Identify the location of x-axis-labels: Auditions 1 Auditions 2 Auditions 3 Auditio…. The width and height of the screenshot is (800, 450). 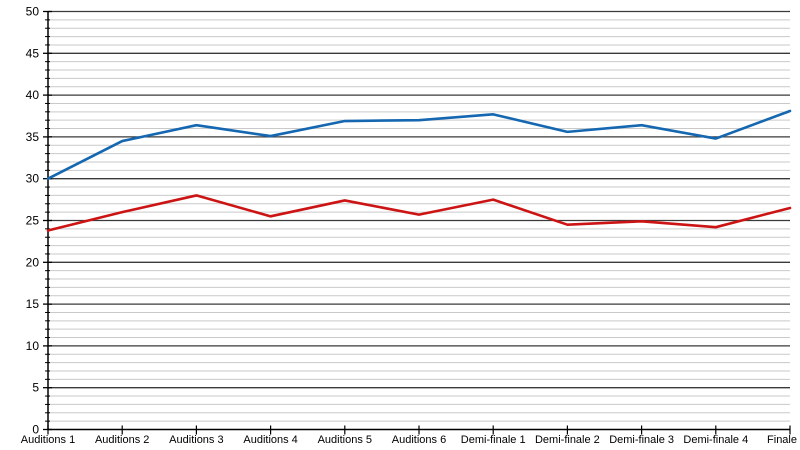
(409, 440).